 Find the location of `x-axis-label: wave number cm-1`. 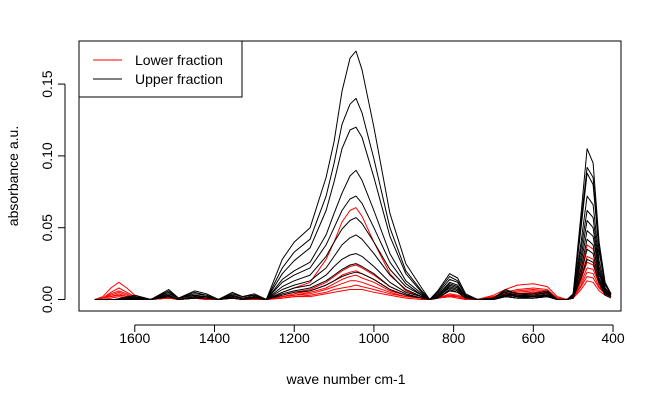

x-axis-label: wave number cm-1 is located at coordinates (345, 379).